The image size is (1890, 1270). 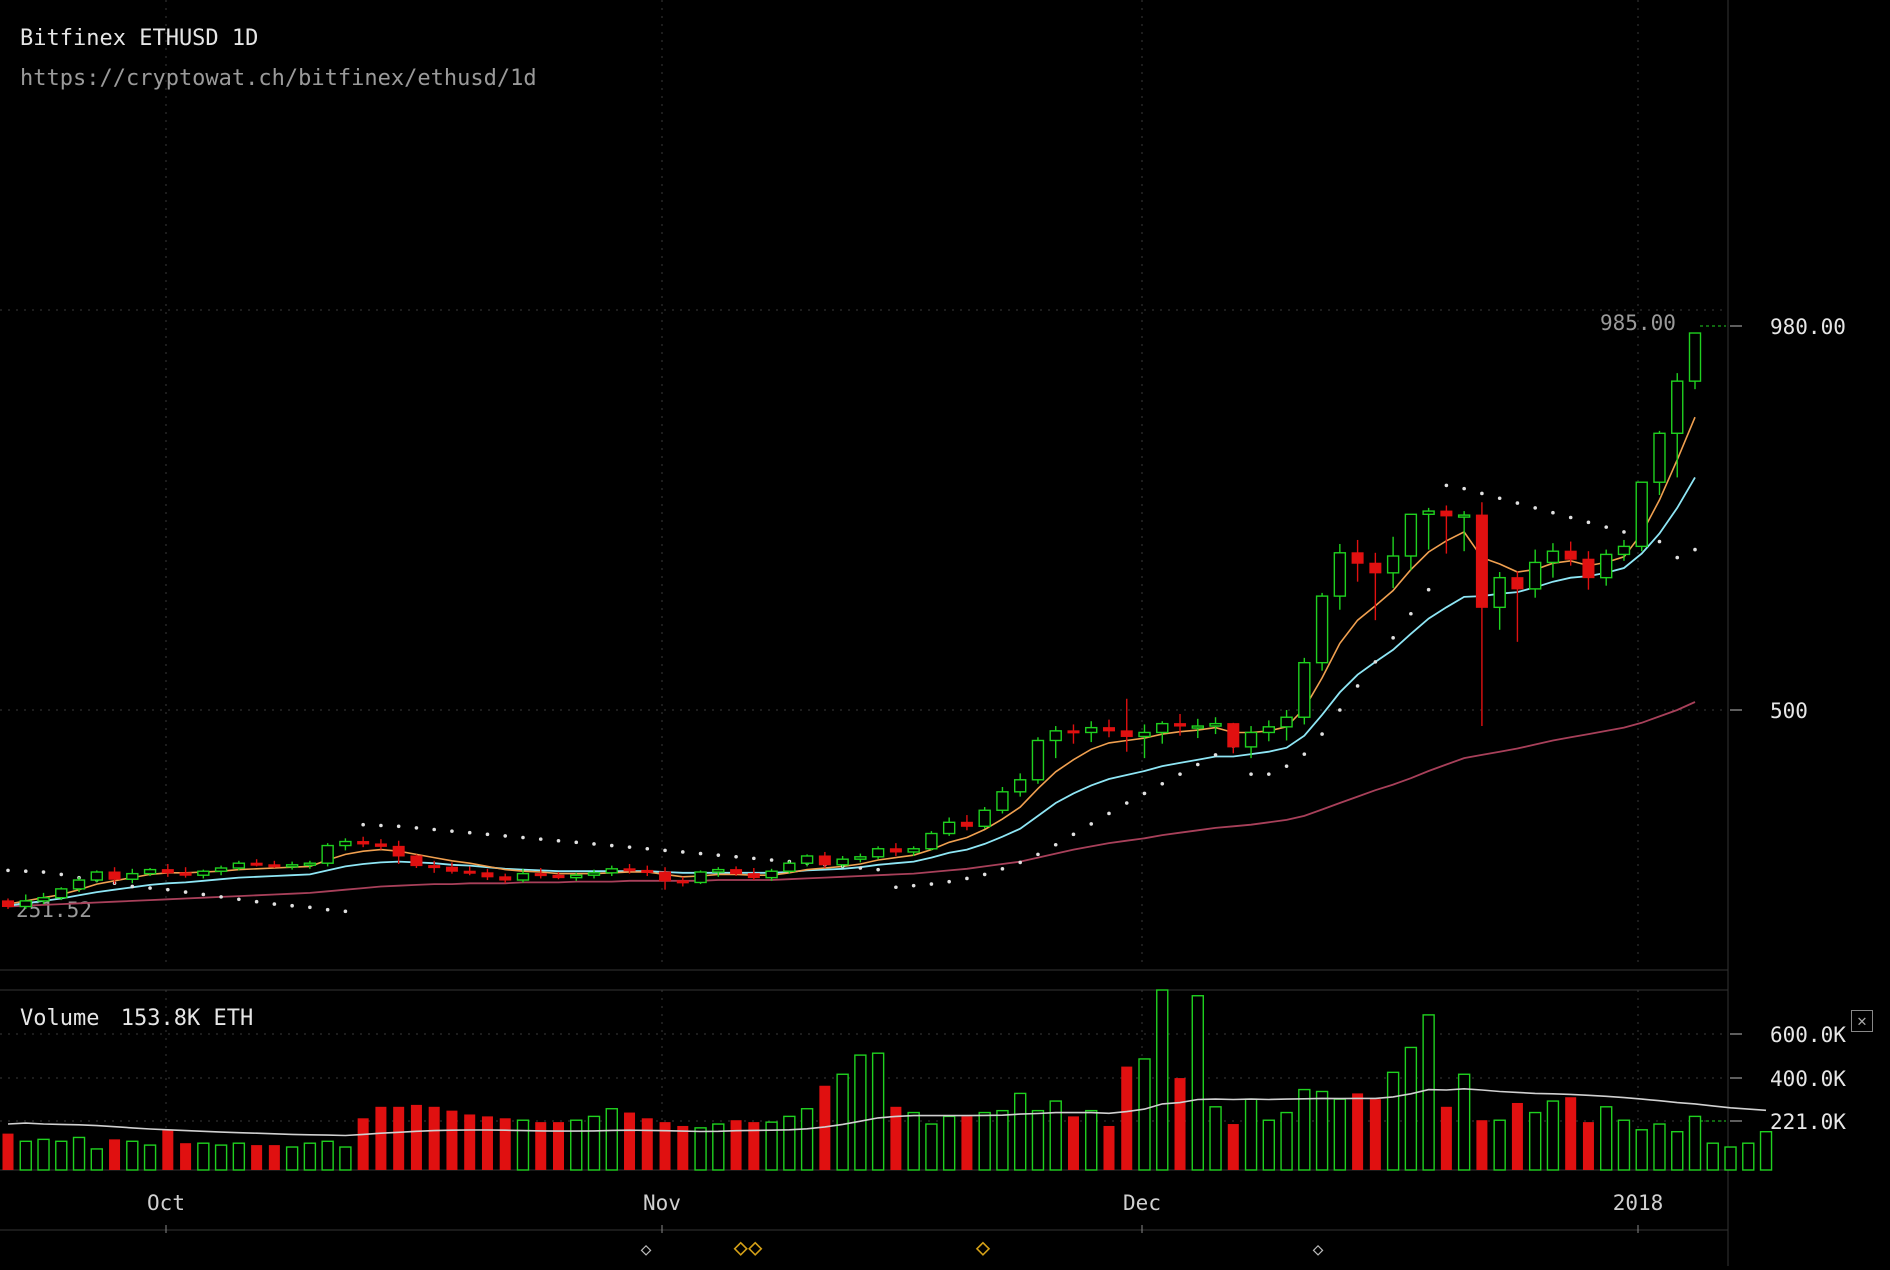 I want to click on event-marker: ◇◇, so click(x=748, y=1247).